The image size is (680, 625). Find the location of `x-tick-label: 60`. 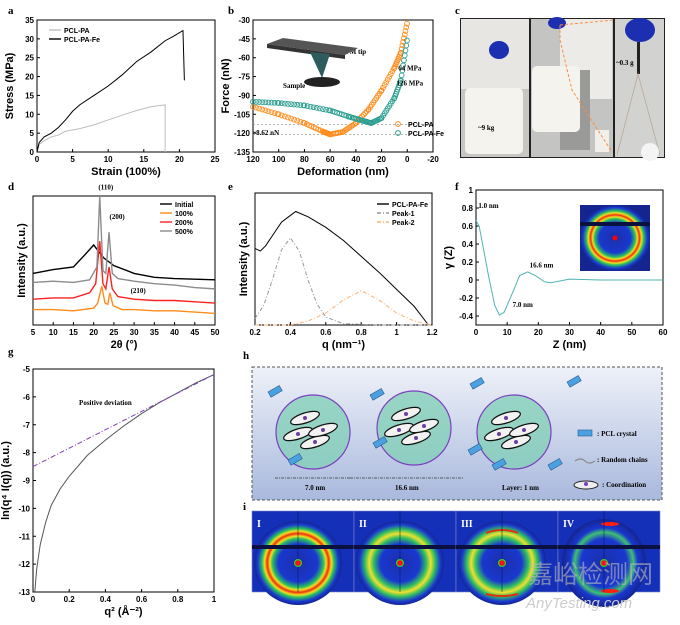

x-tick-label: 60 is located at coordinates (330, 159).